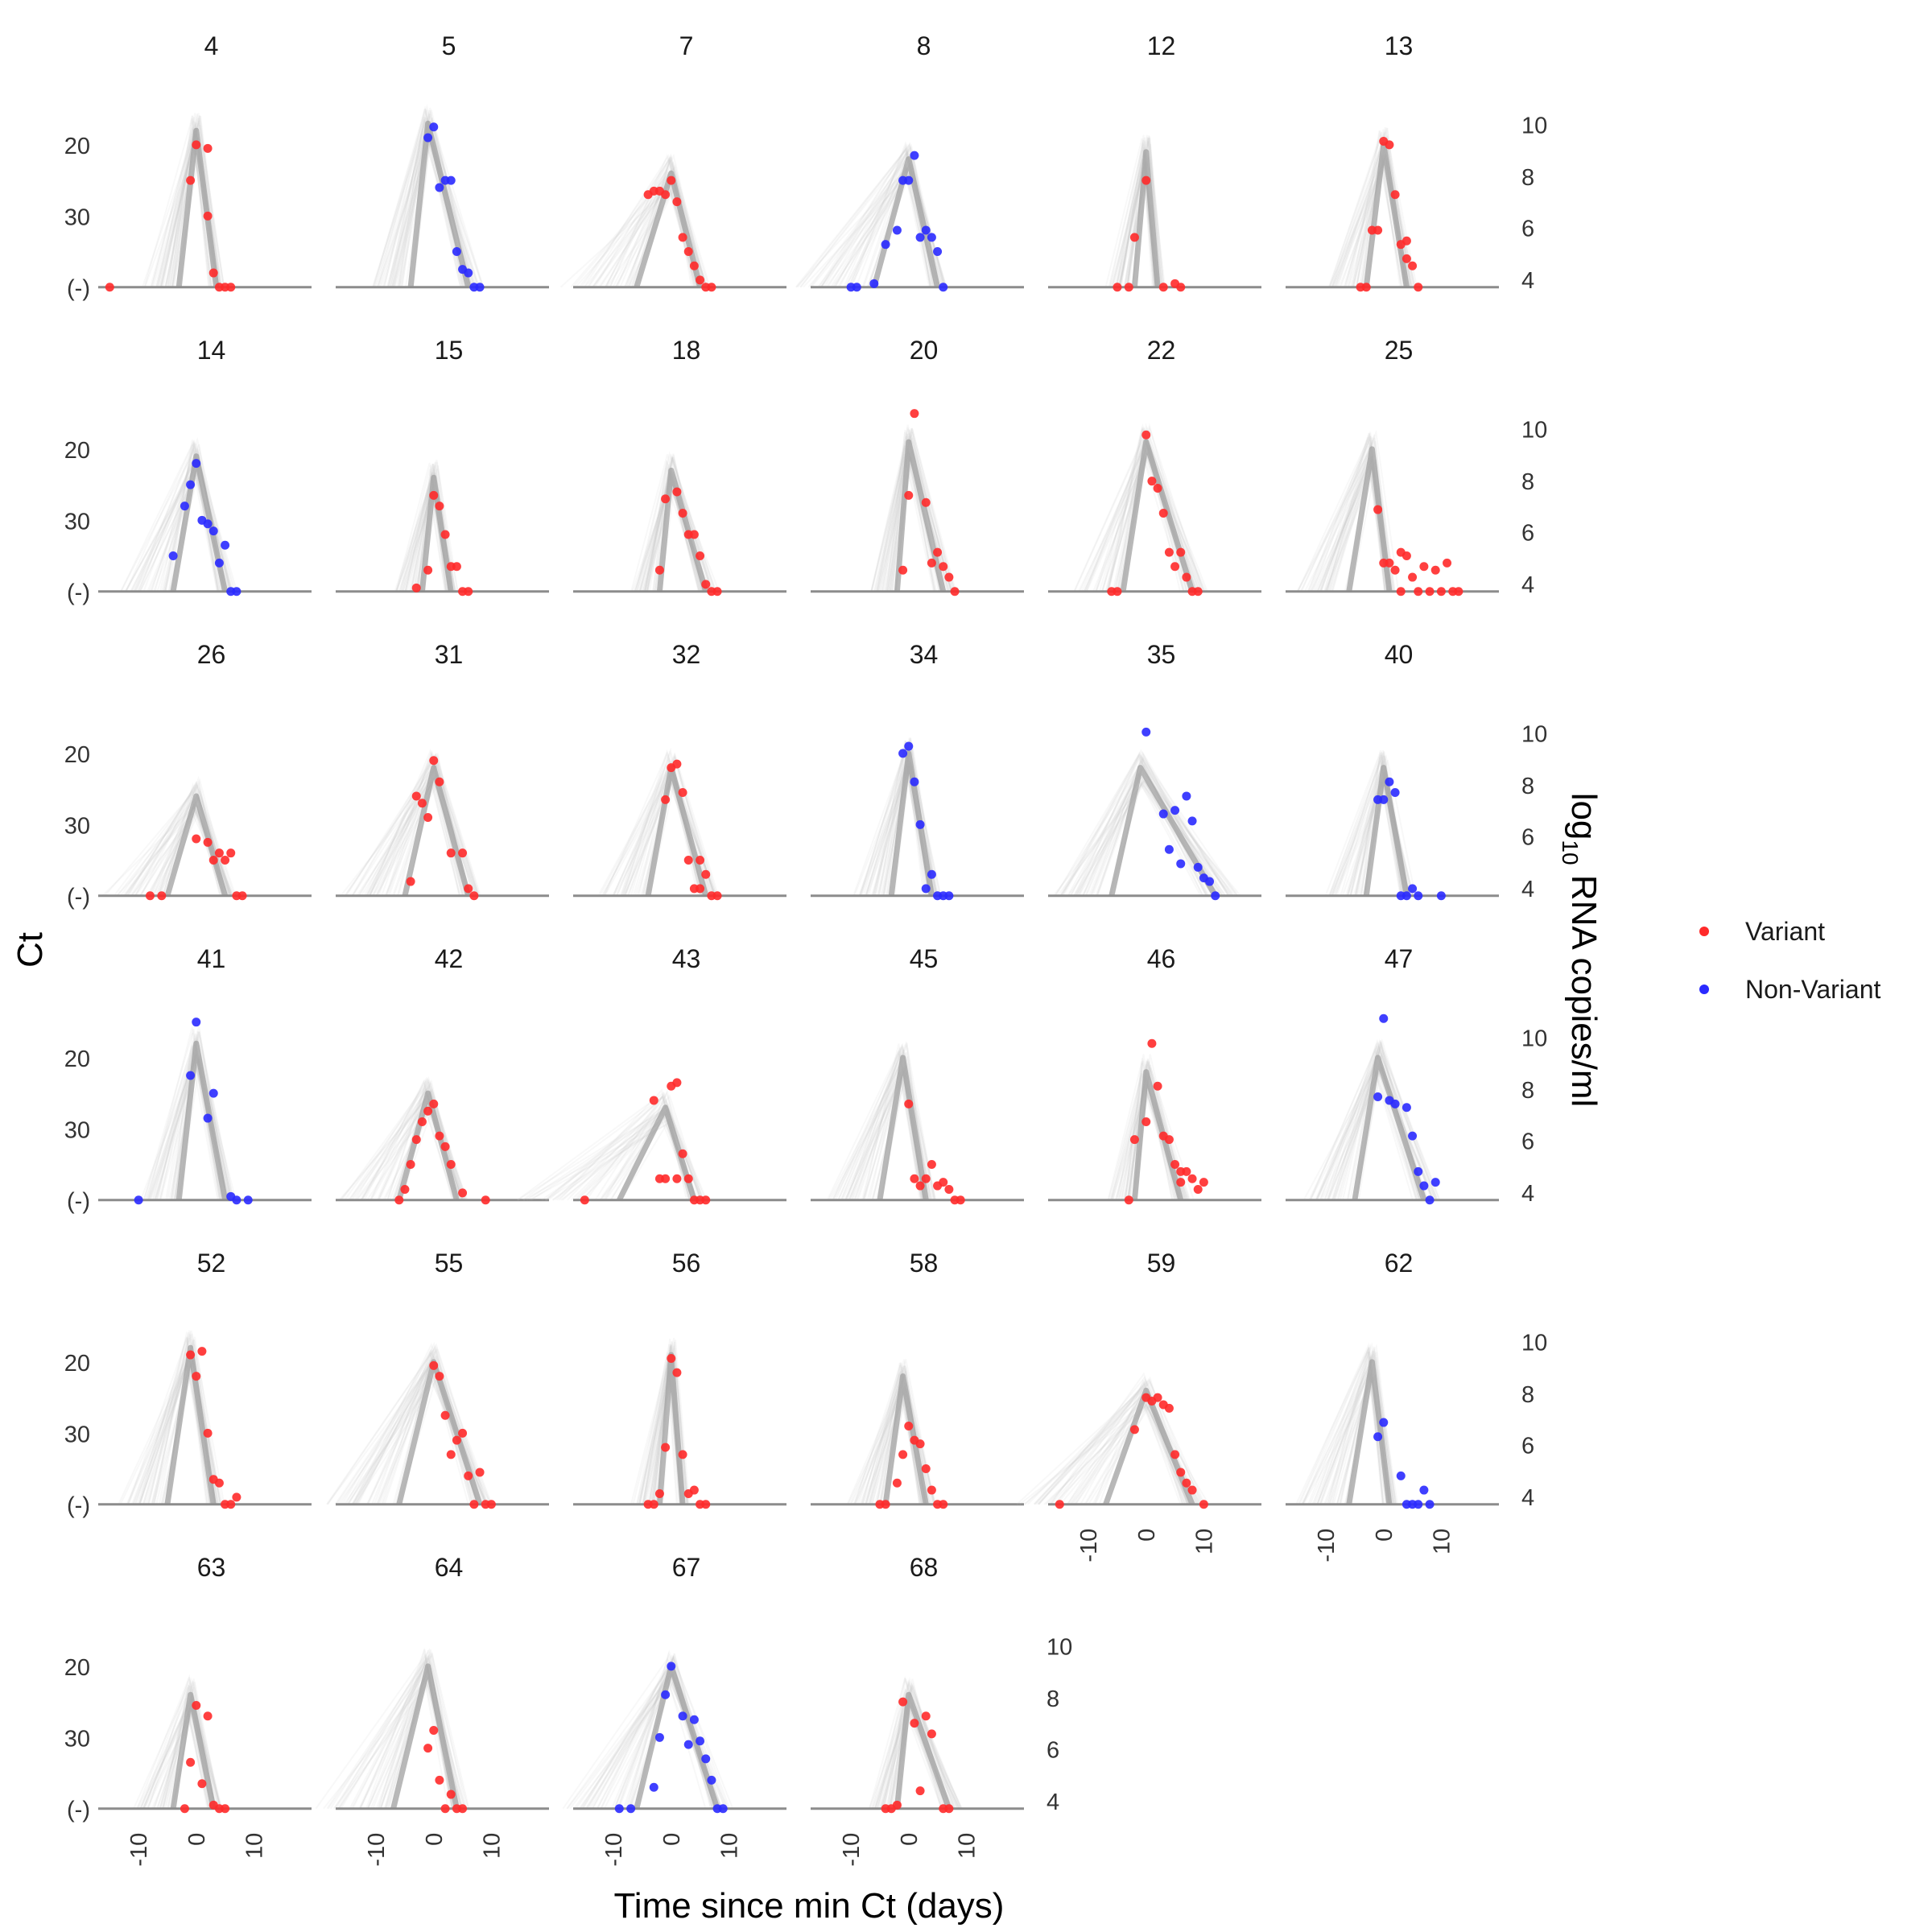 Image resolution: width=1932 pixels, height=1932 pixels. Describe the element at coordinates (686, 350) in the screenshot. I see `panel-title: 18` at that location.